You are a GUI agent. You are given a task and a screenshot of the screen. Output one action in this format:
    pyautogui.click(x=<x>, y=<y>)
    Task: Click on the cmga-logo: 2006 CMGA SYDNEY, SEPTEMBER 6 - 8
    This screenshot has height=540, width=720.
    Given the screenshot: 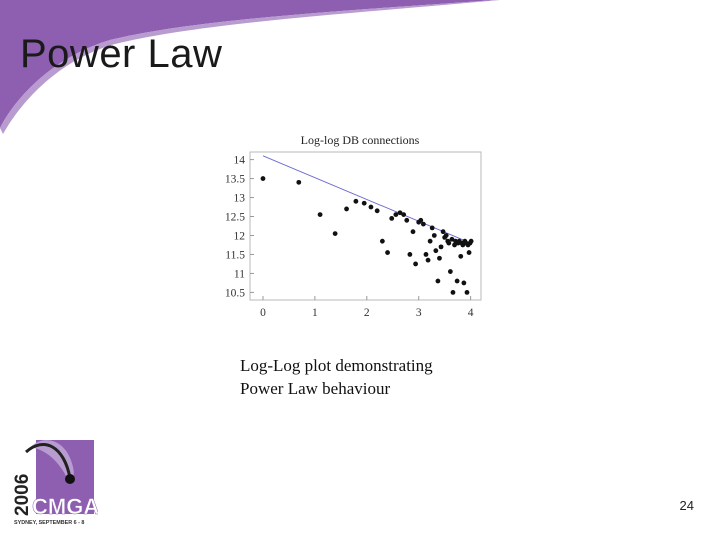 What is the action you would take?
    pyautogui.click(x=55, y=483)
    